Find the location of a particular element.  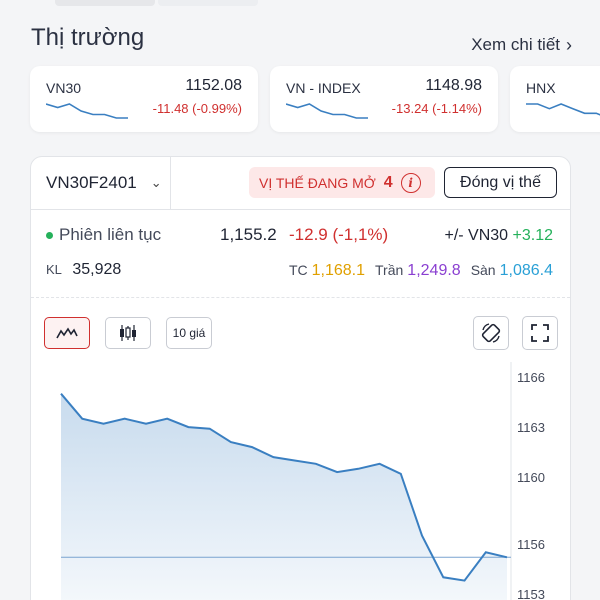

index-change: -13.24 (-1.14%) is located at coordinates (436, 108).